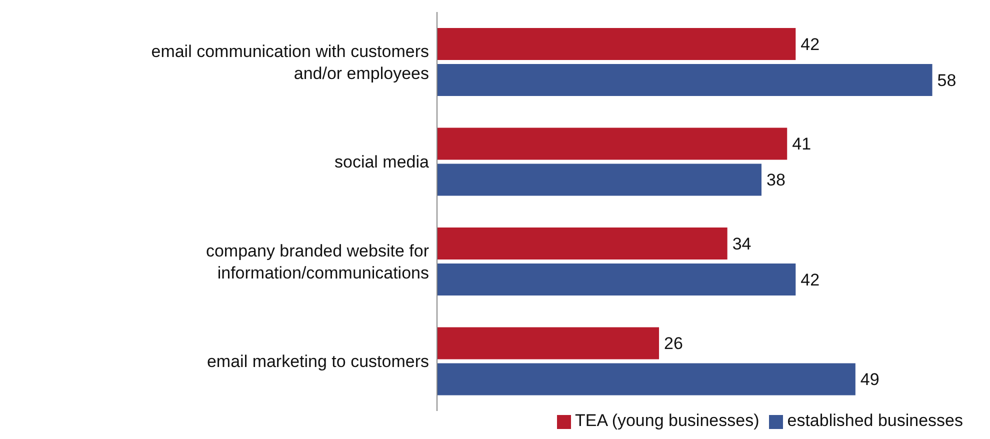 This screenshot has height=439, width=990. Describe the element at coordinates (802, 144) in the screenshot. I see `data-label: 41` at that location.